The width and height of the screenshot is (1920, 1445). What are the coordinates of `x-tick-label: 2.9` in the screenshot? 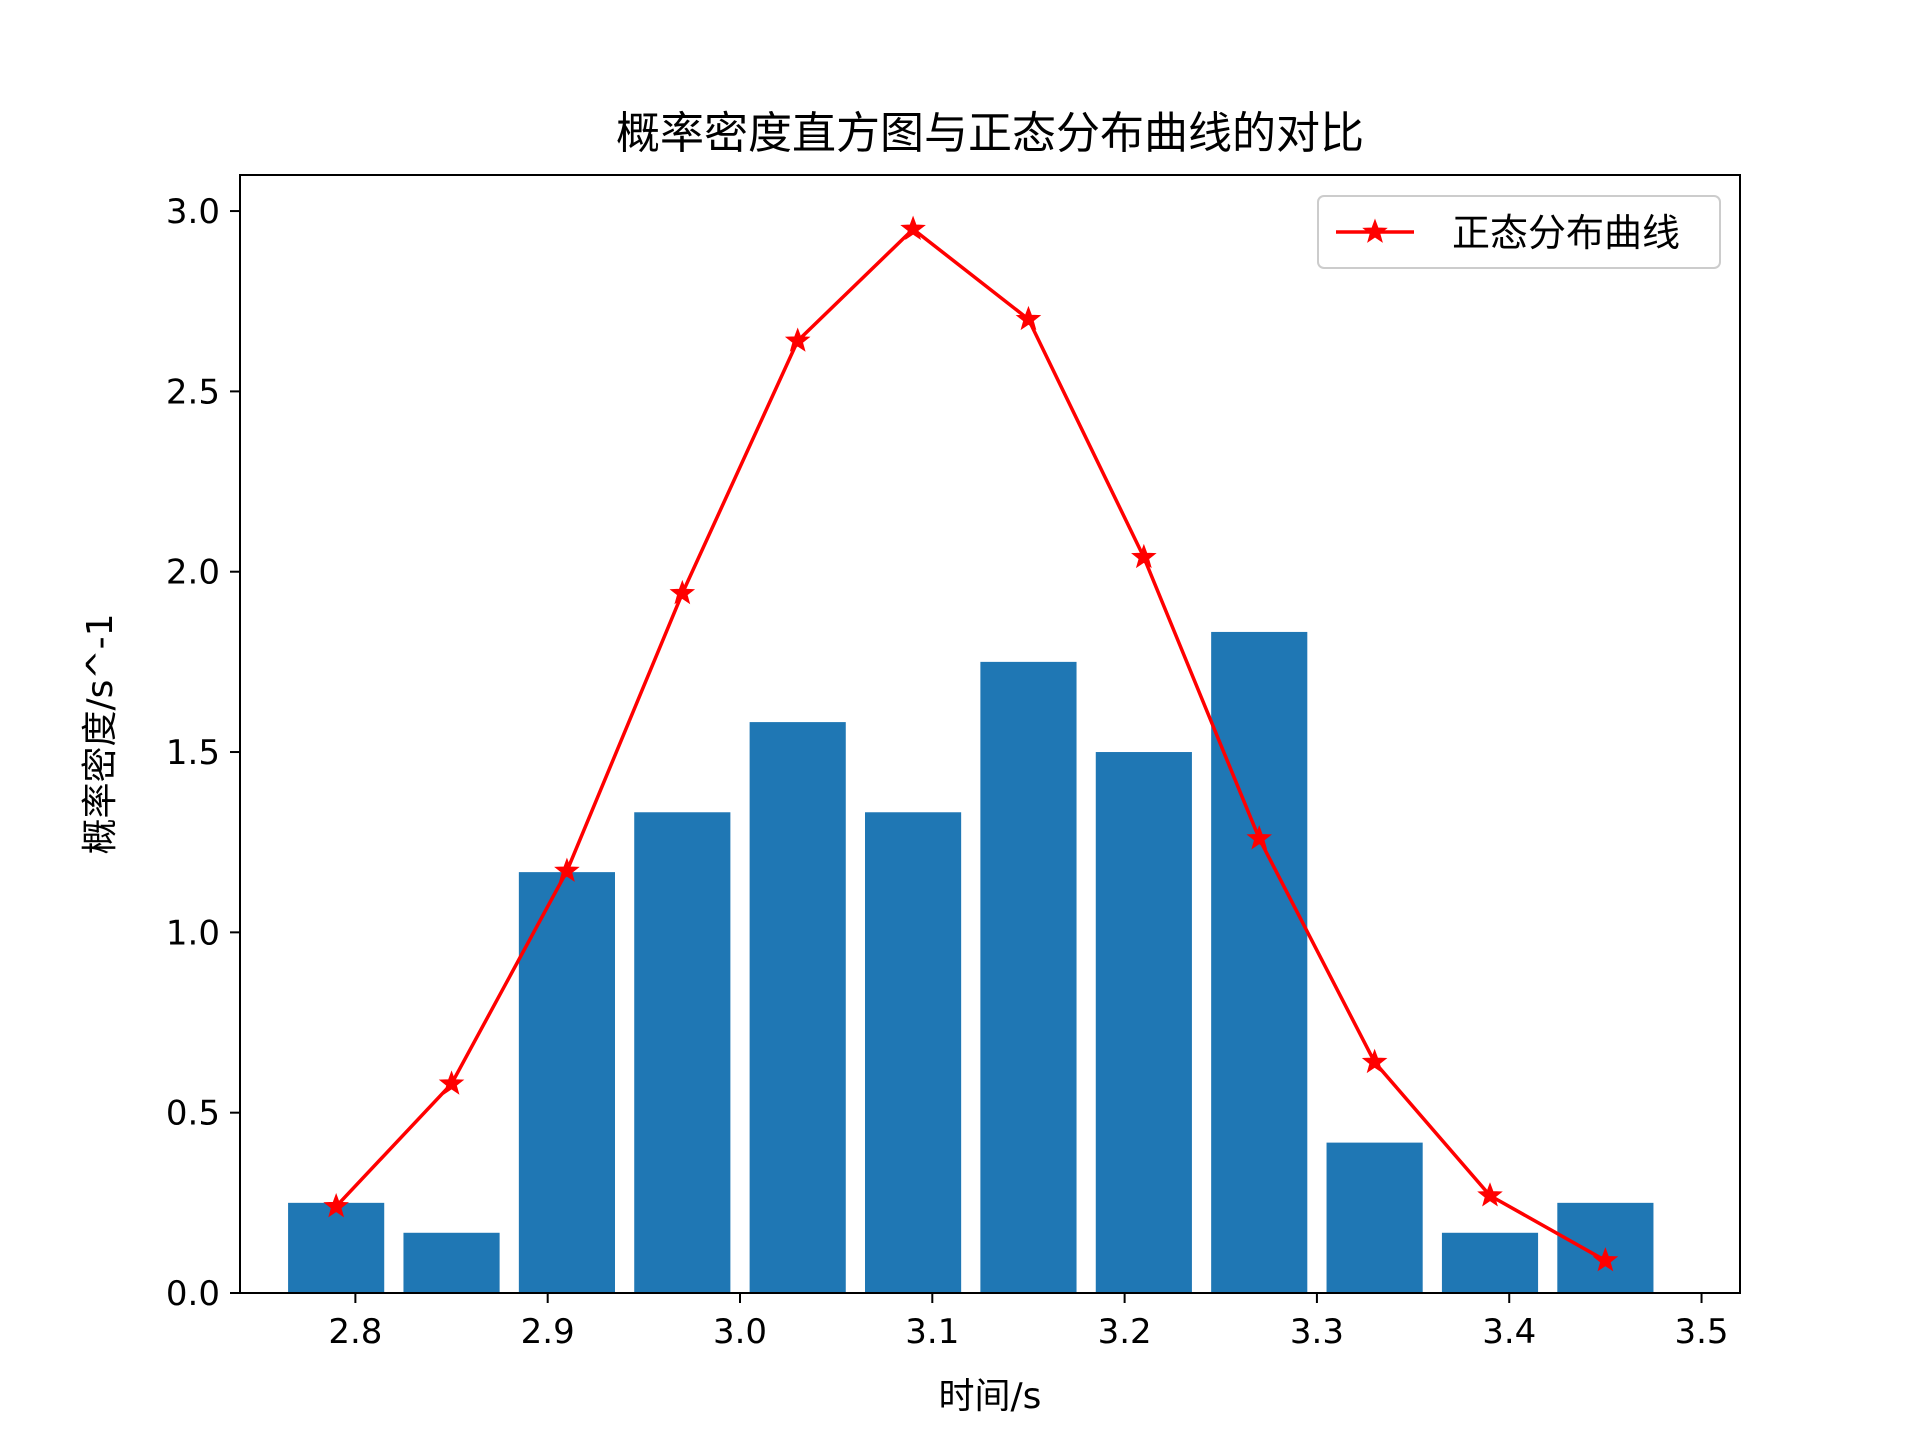 It's located at (548, 1332).